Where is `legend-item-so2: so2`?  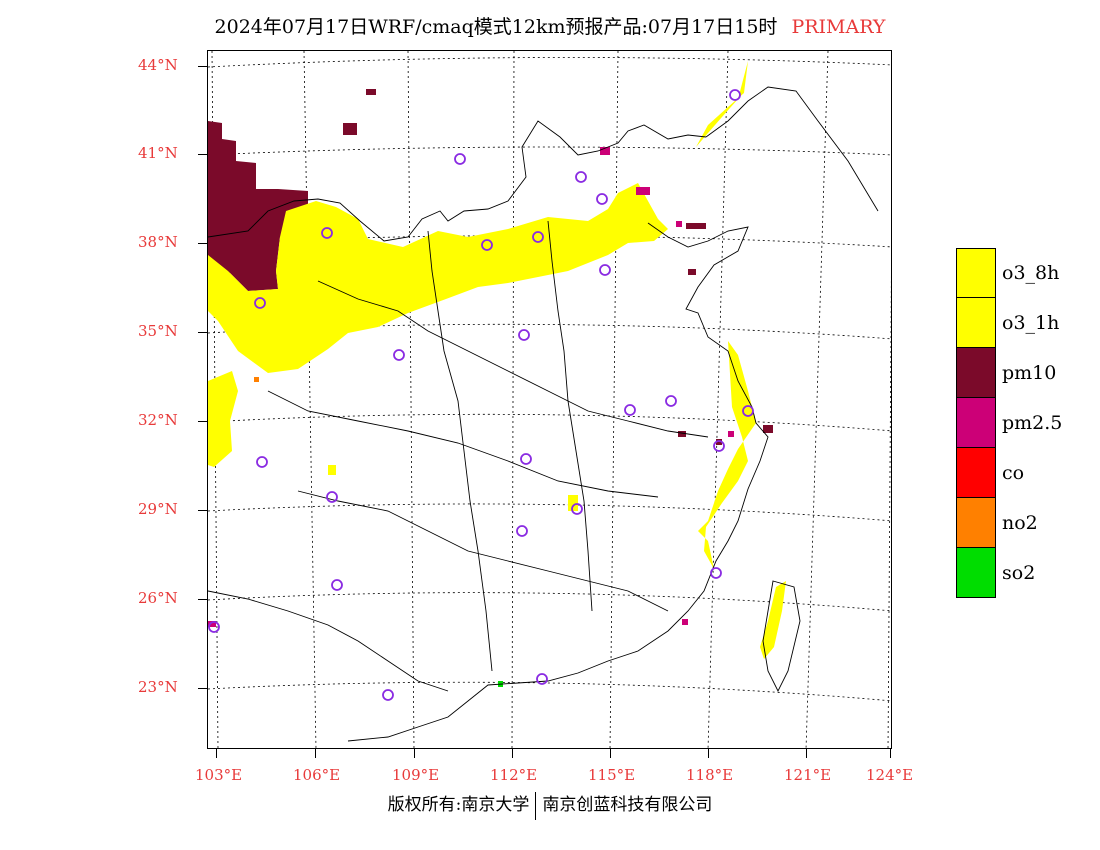 legend-item-so2: so2 is located at coordinates (1021, 573).